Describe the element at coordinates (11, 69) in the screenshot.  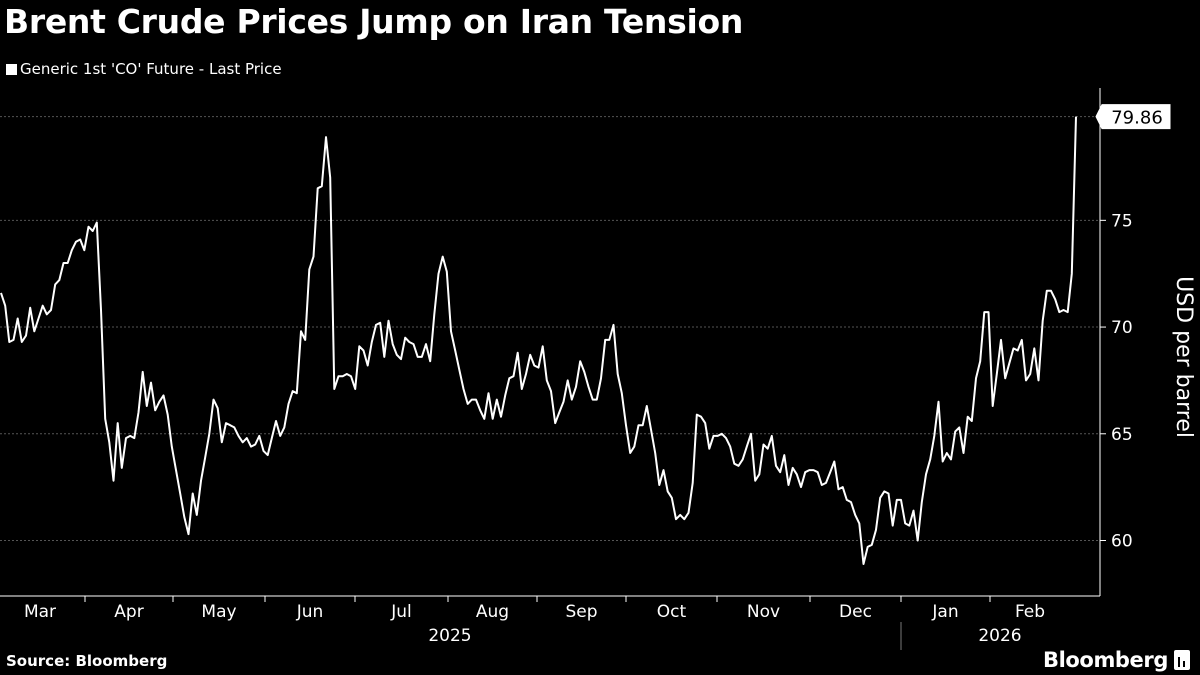
I see `legend-swatch-icon` at that location.